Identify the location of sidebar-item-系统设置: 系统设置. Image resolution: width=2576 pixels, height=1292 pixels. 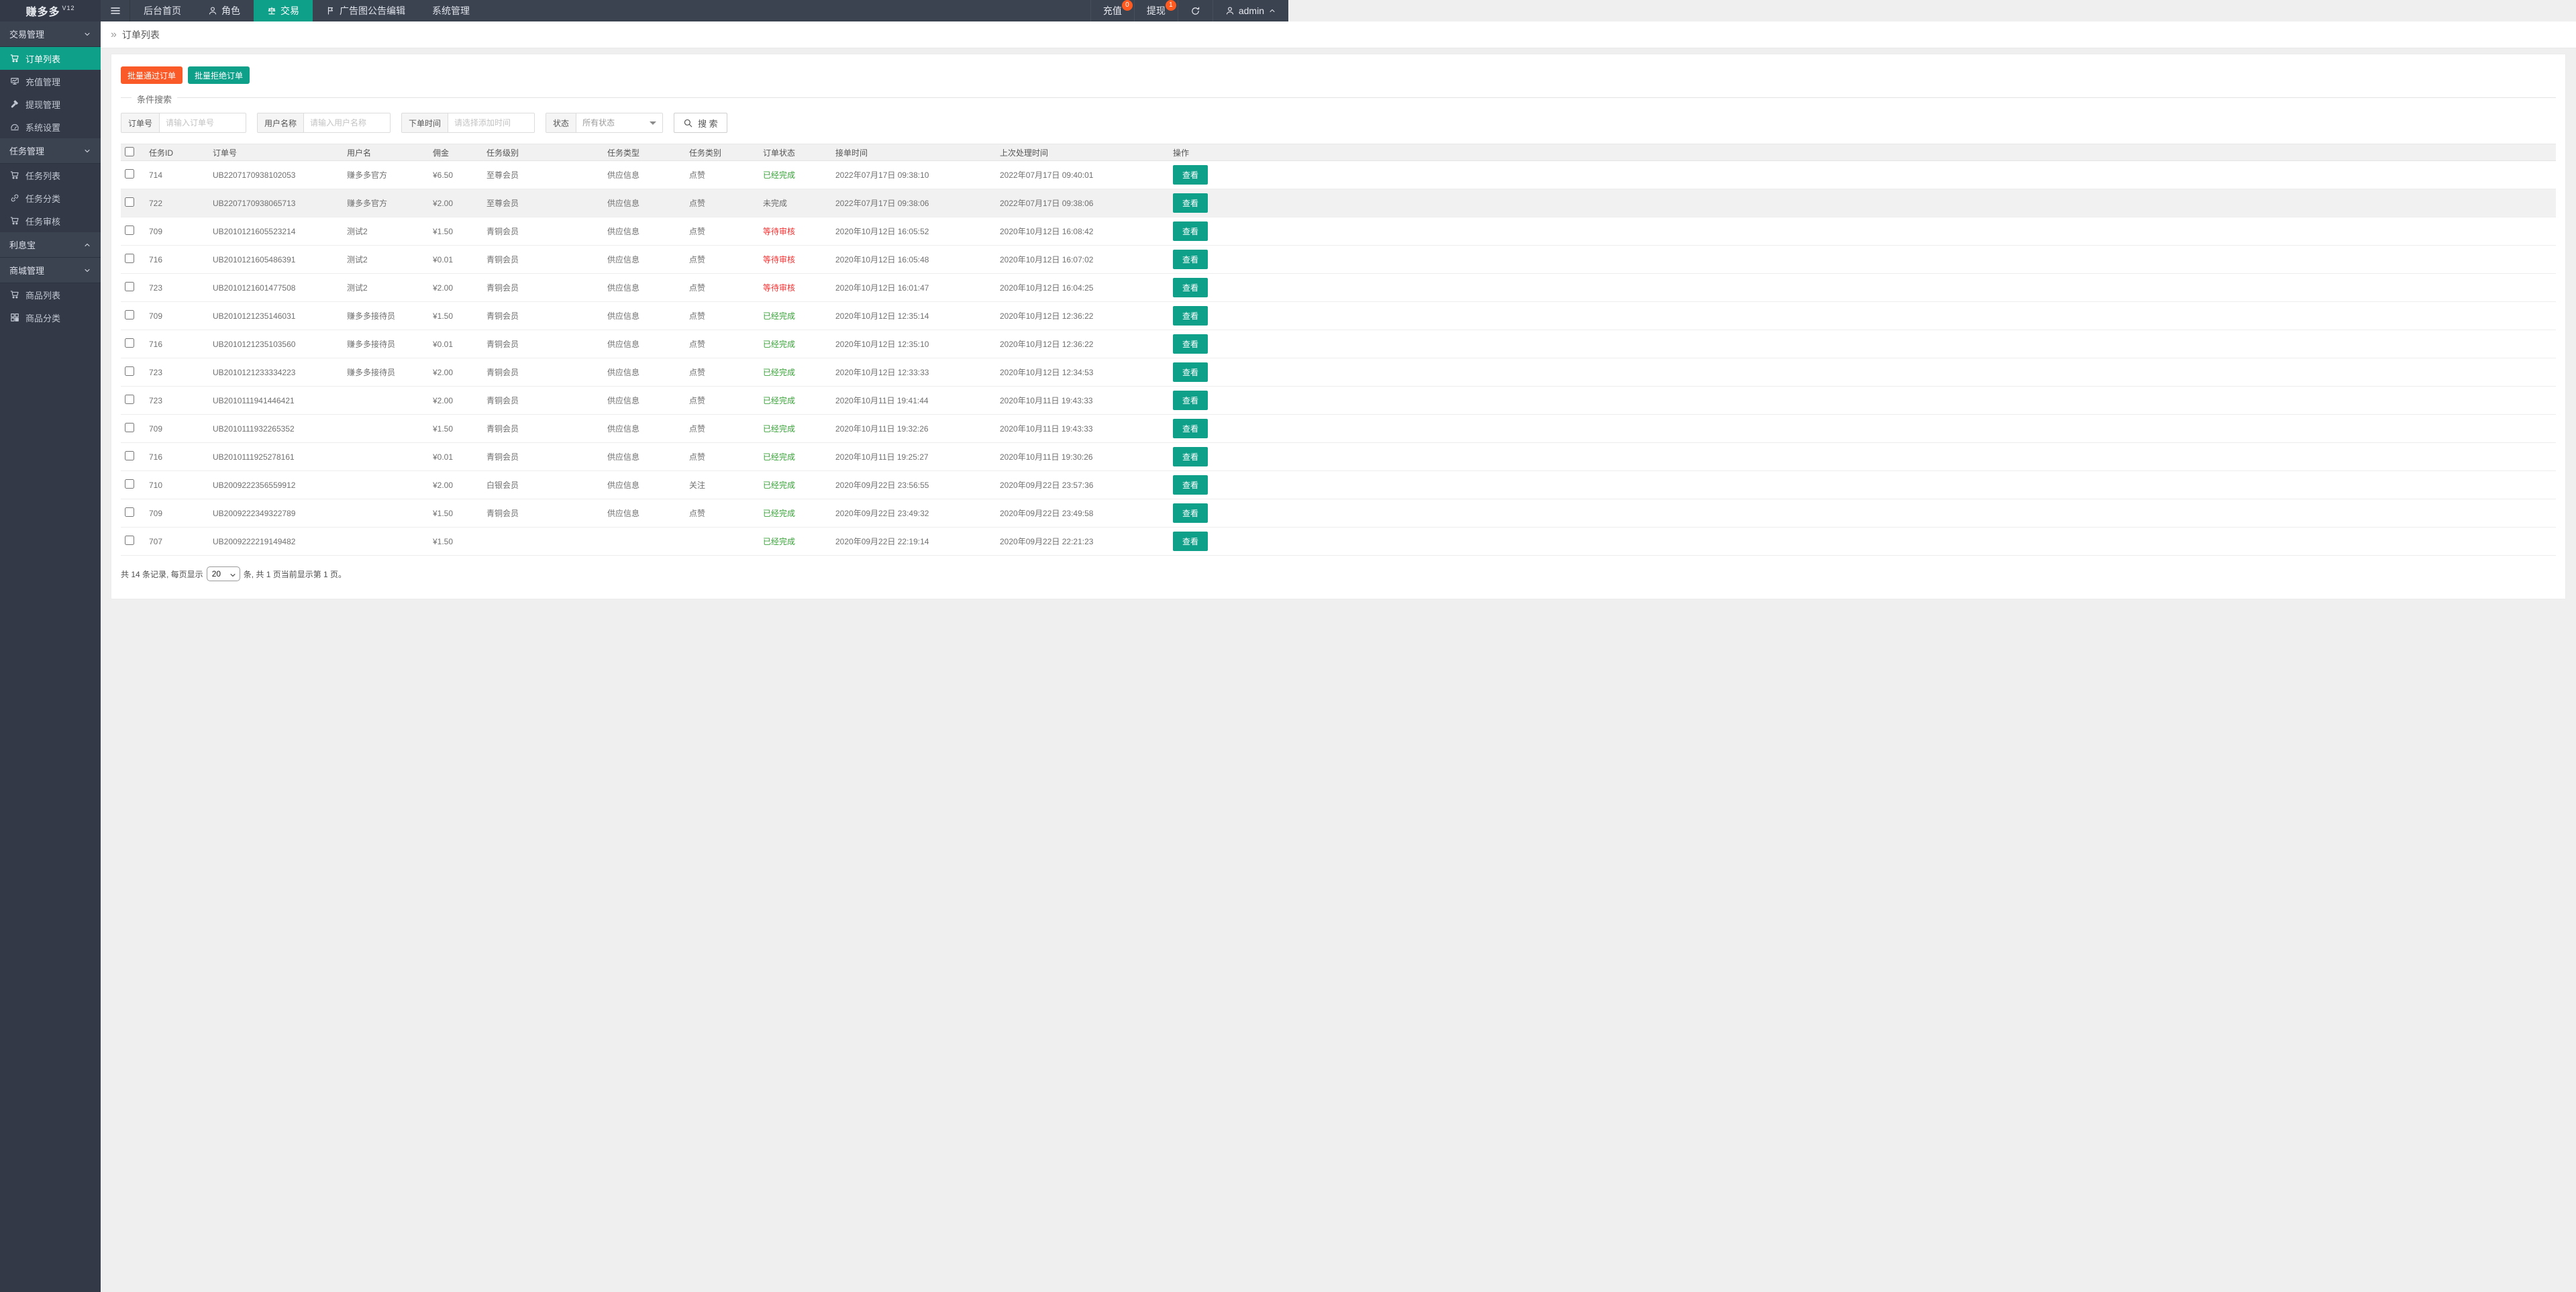
(50, 127).